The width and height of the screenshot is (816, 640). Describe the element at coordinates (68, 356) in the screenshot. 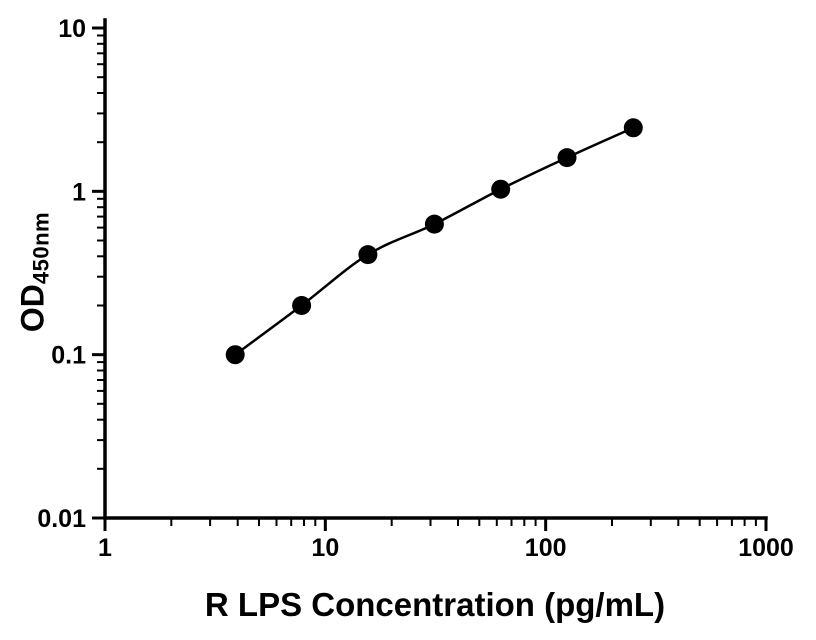

I see `y-tick-label: 0.1` at that location.